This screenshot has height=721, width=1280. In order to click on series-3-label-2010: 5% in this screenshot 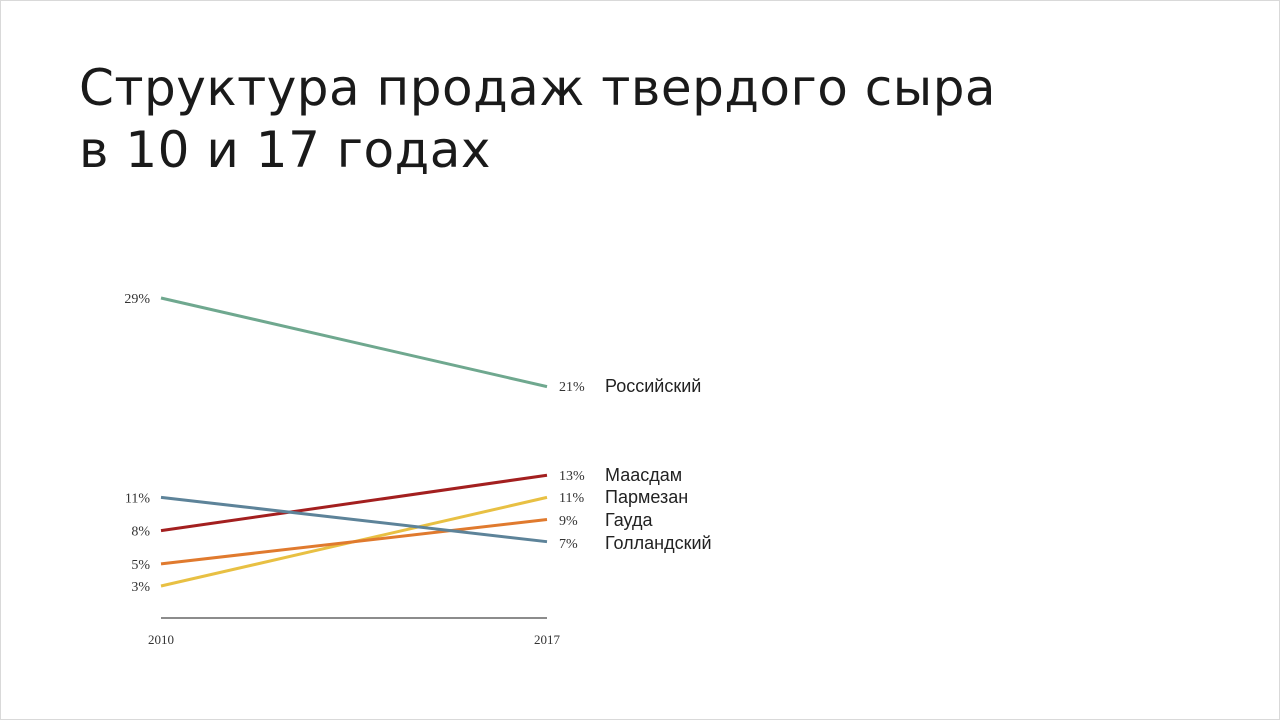, I will do `click(140, 565)`.